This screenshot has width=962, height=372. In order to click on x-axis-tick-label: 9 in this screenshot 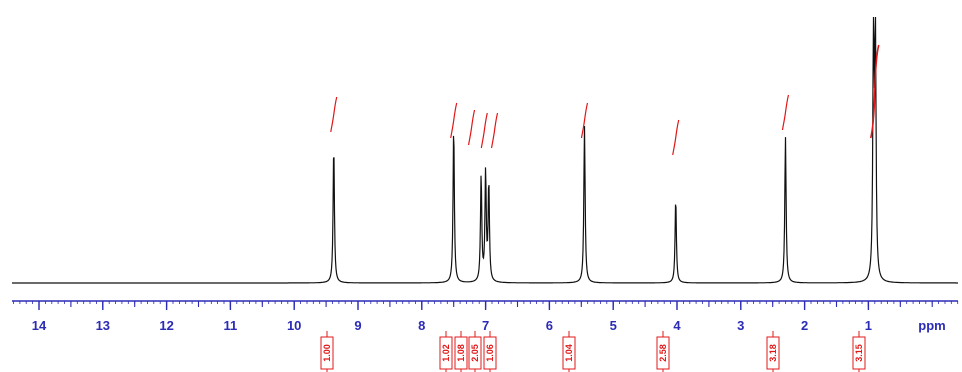, I will do `click(357, 325)`.